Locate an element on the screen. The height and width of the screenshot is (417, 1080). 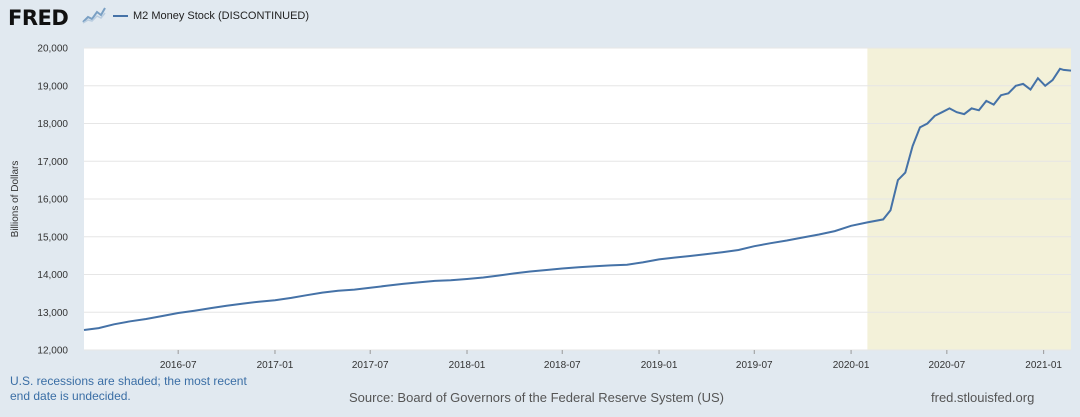
site-link: fred.stlouisfed.org is located at coordinates (983, 397).